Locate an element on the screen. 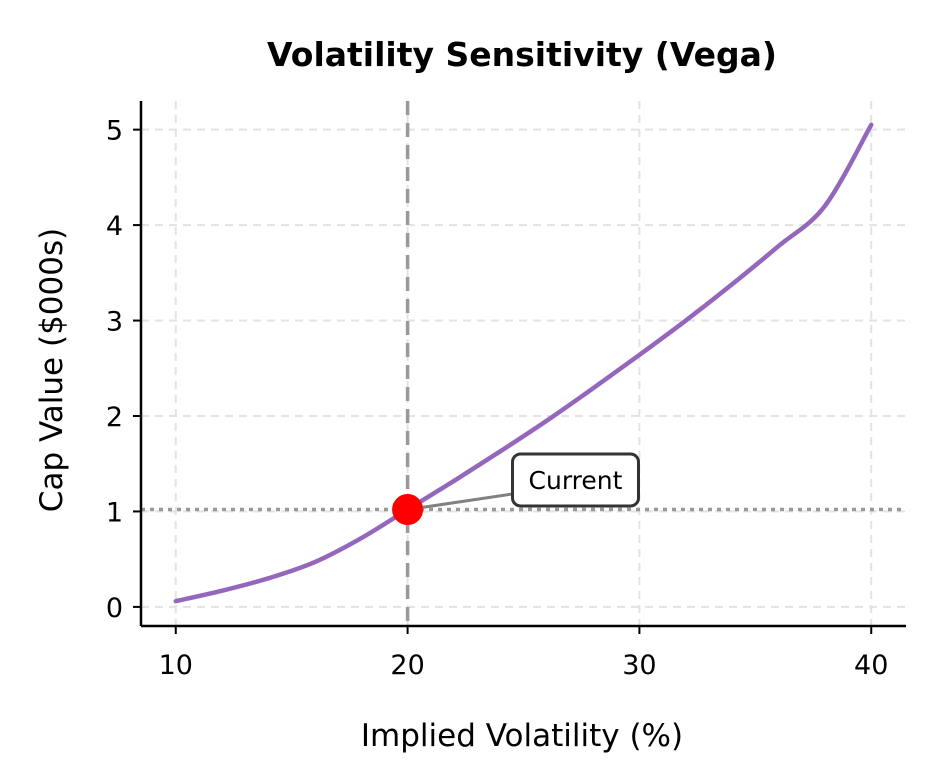  annotation-text: Current is located at coordinates (576, 480).